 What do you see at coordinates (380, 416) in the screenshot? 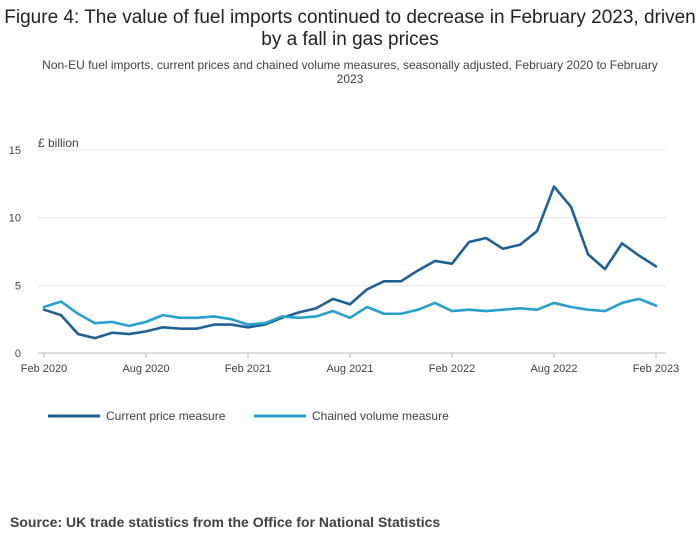
I see `legend-label: Chained volume measure` at bounding box center [380, 416].